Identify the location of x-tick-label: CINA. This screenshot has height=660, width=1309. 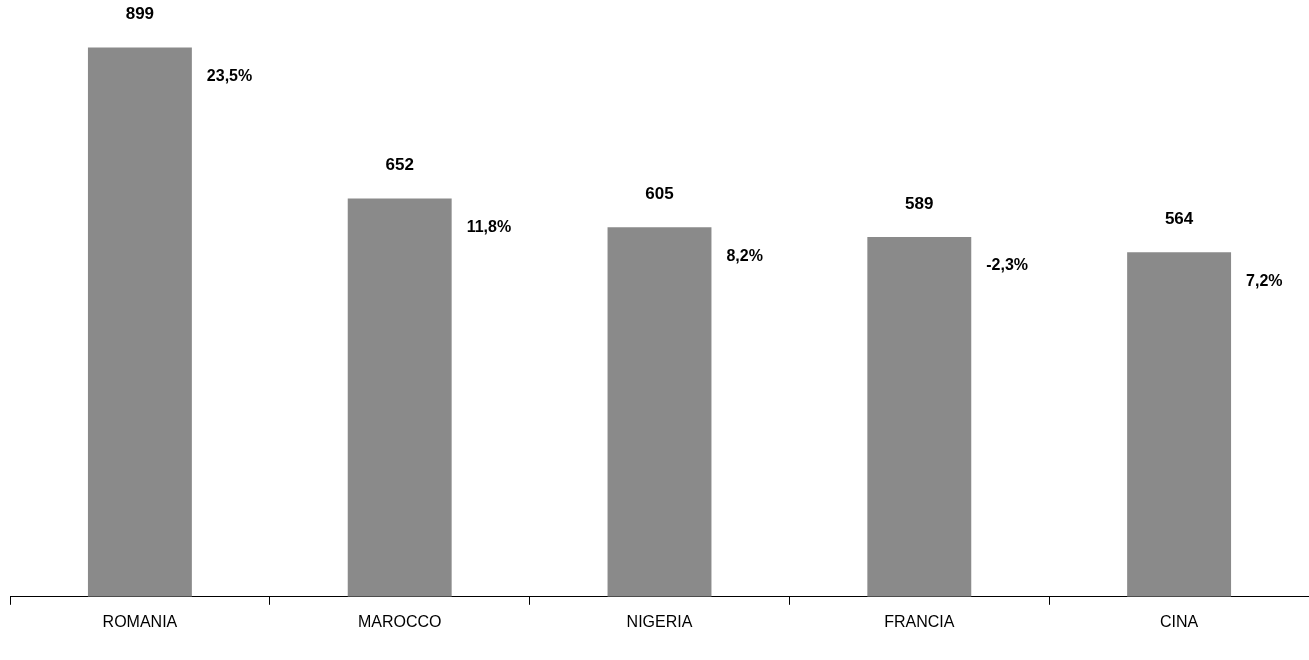
(1179, 621).